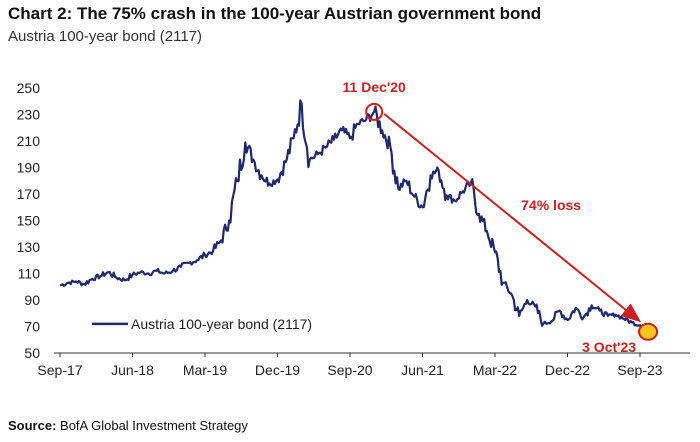  I want to click on x-tick-label: Jun-18, so click(132, 370).